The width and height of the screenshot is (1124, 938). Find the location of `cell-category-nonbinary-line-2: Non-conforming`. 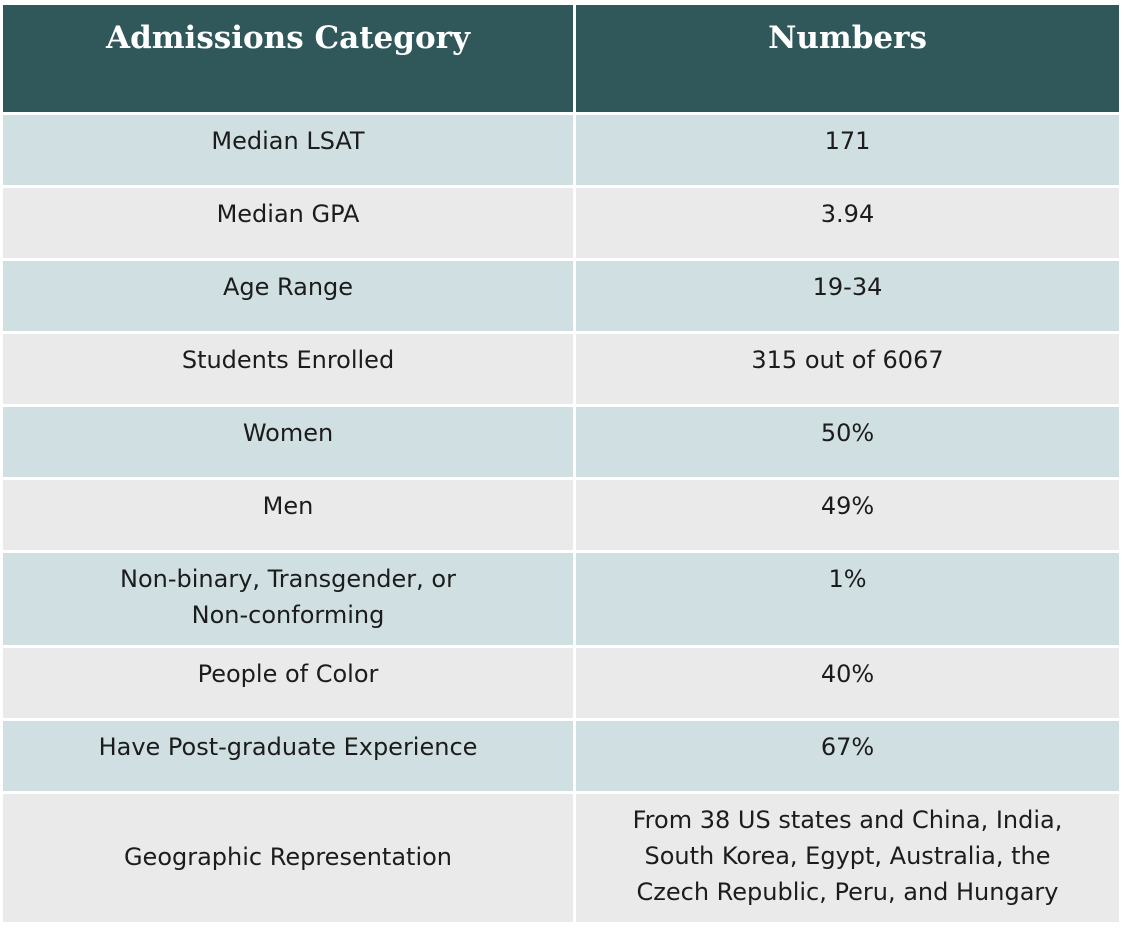

cell-category-nonbinary-line-2: Non-conforming is located at coordinates (288, 615).